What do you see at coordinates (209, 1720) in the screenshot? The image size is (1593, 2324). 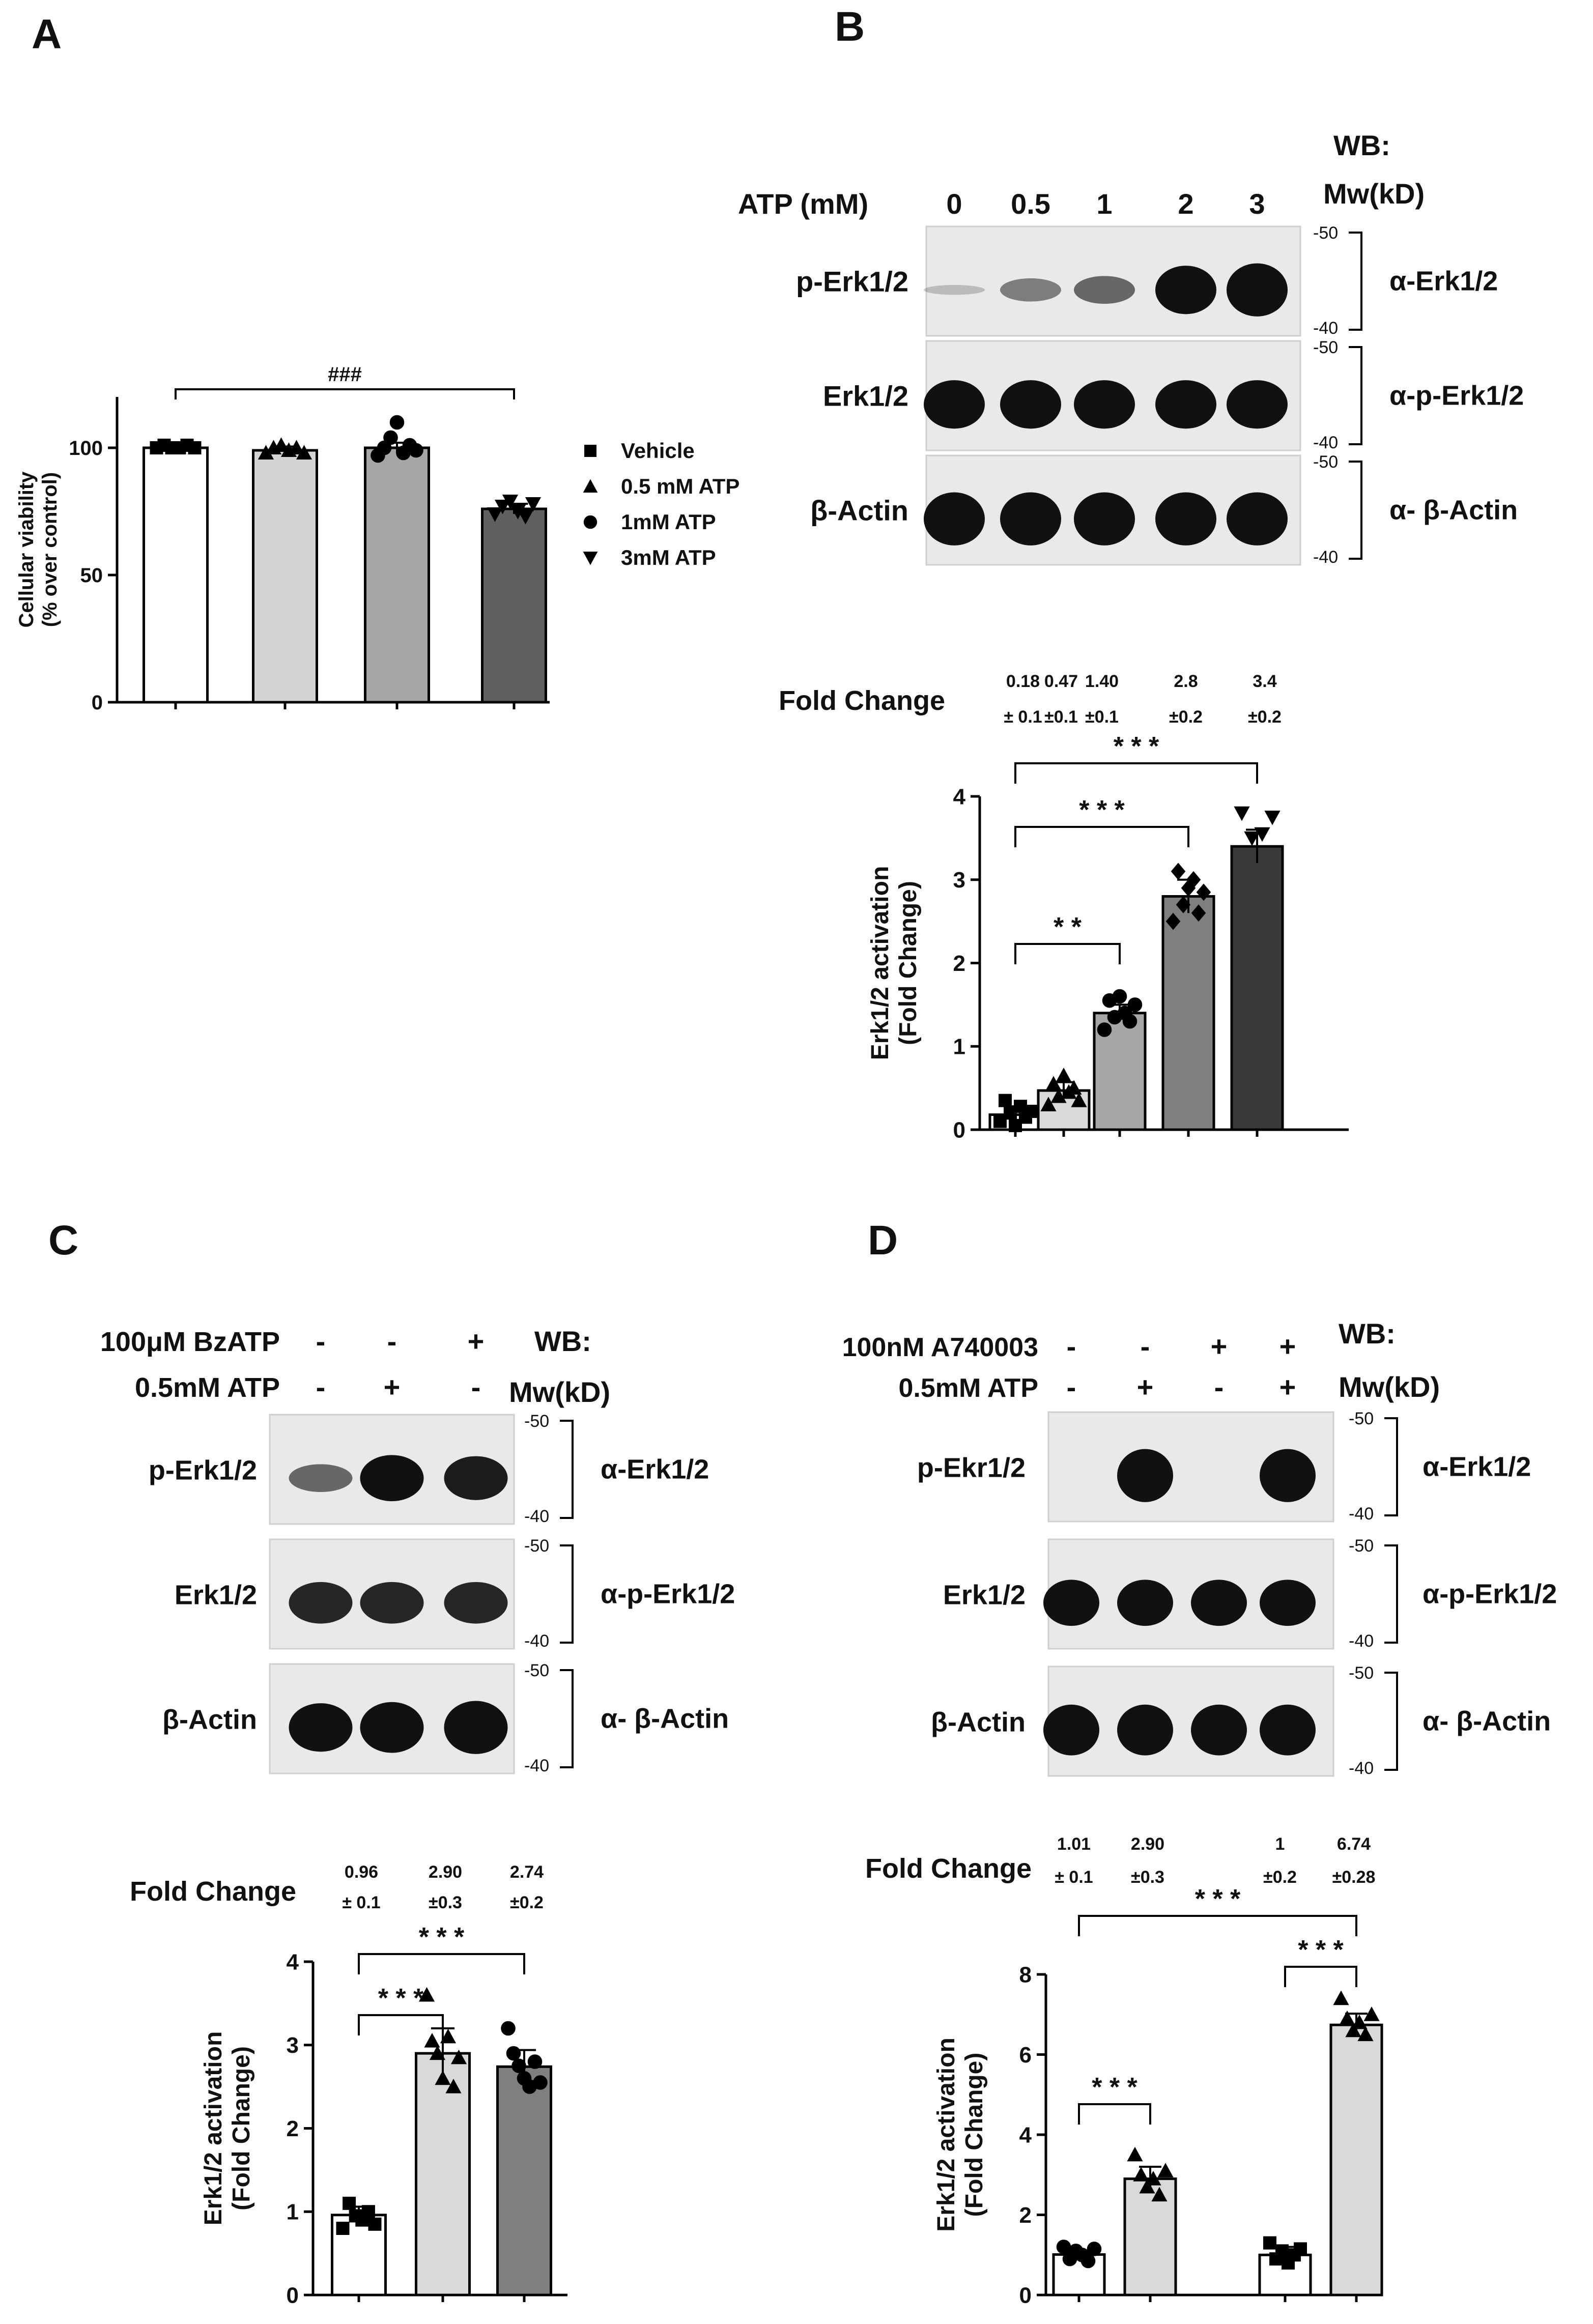 I see `blot-row-label: β-Actin` at bounding box center [209, 1720].